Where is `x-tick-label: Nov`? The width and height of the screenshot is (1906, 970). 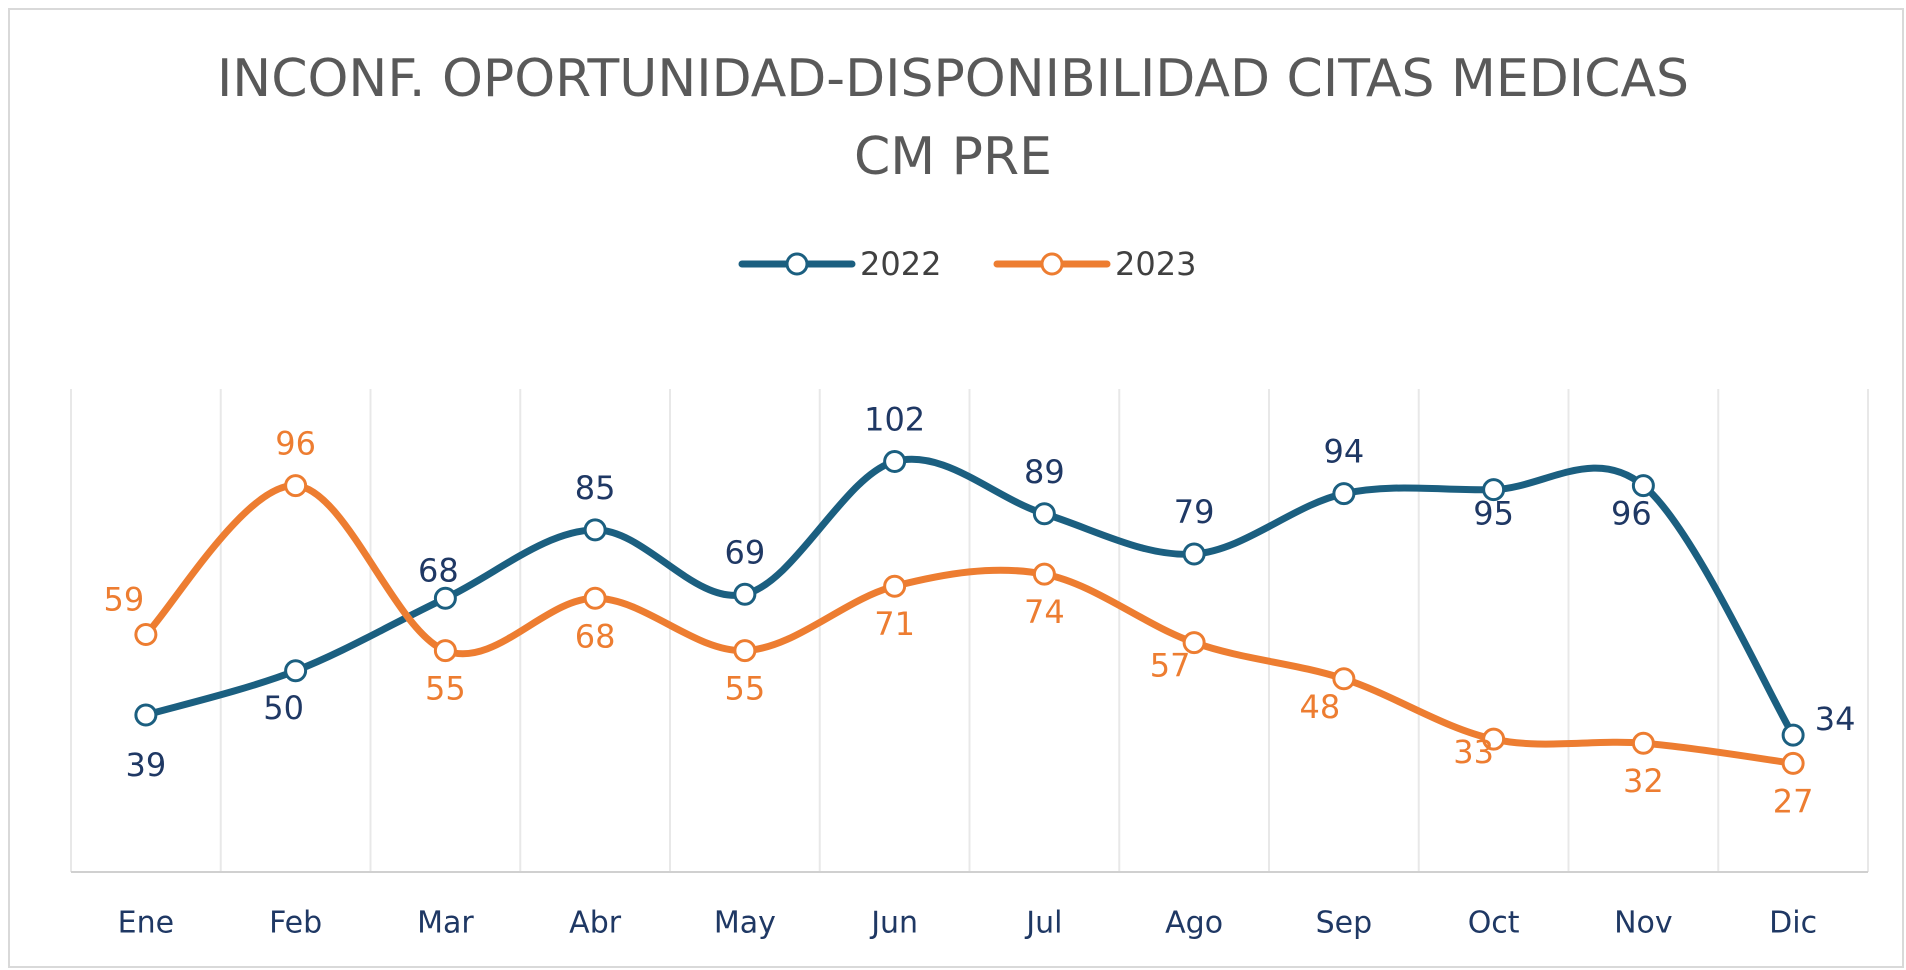
x-tick-label: Nov is located at coordinates (1643, 923).